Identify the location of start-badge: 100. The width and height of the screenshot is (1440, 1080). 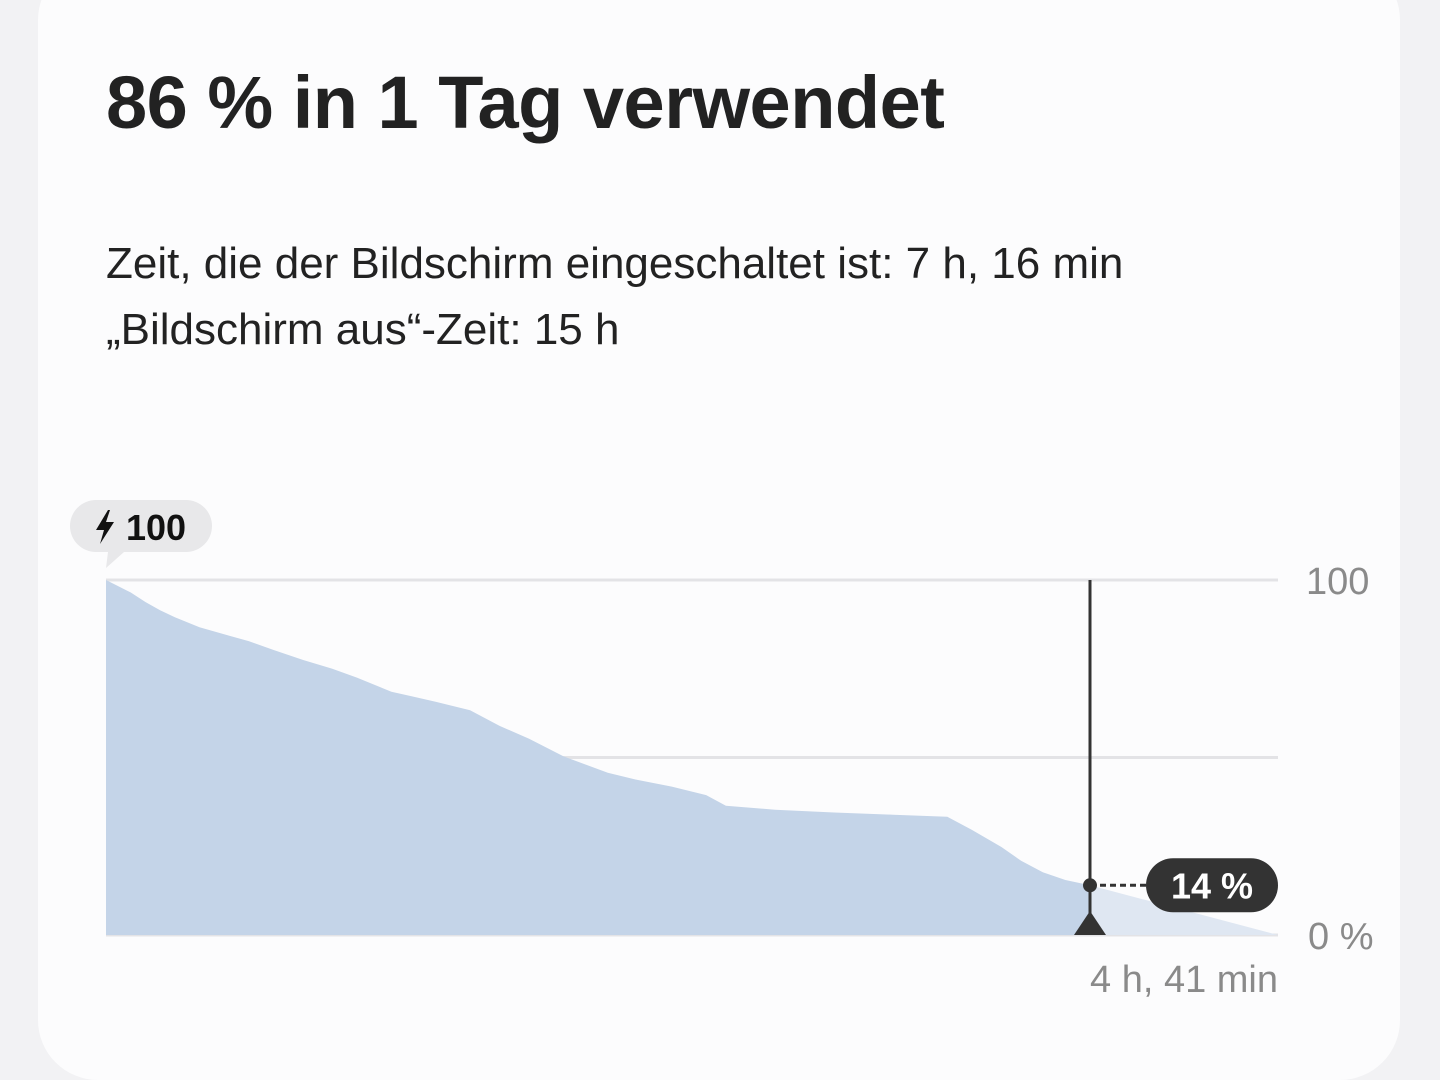
(141, 534).